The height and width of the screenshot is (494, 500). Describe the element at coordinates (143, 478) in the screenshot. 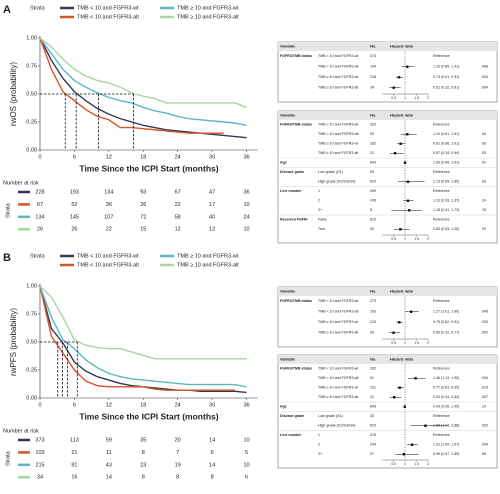

I see `risk-count: 8` at that location.